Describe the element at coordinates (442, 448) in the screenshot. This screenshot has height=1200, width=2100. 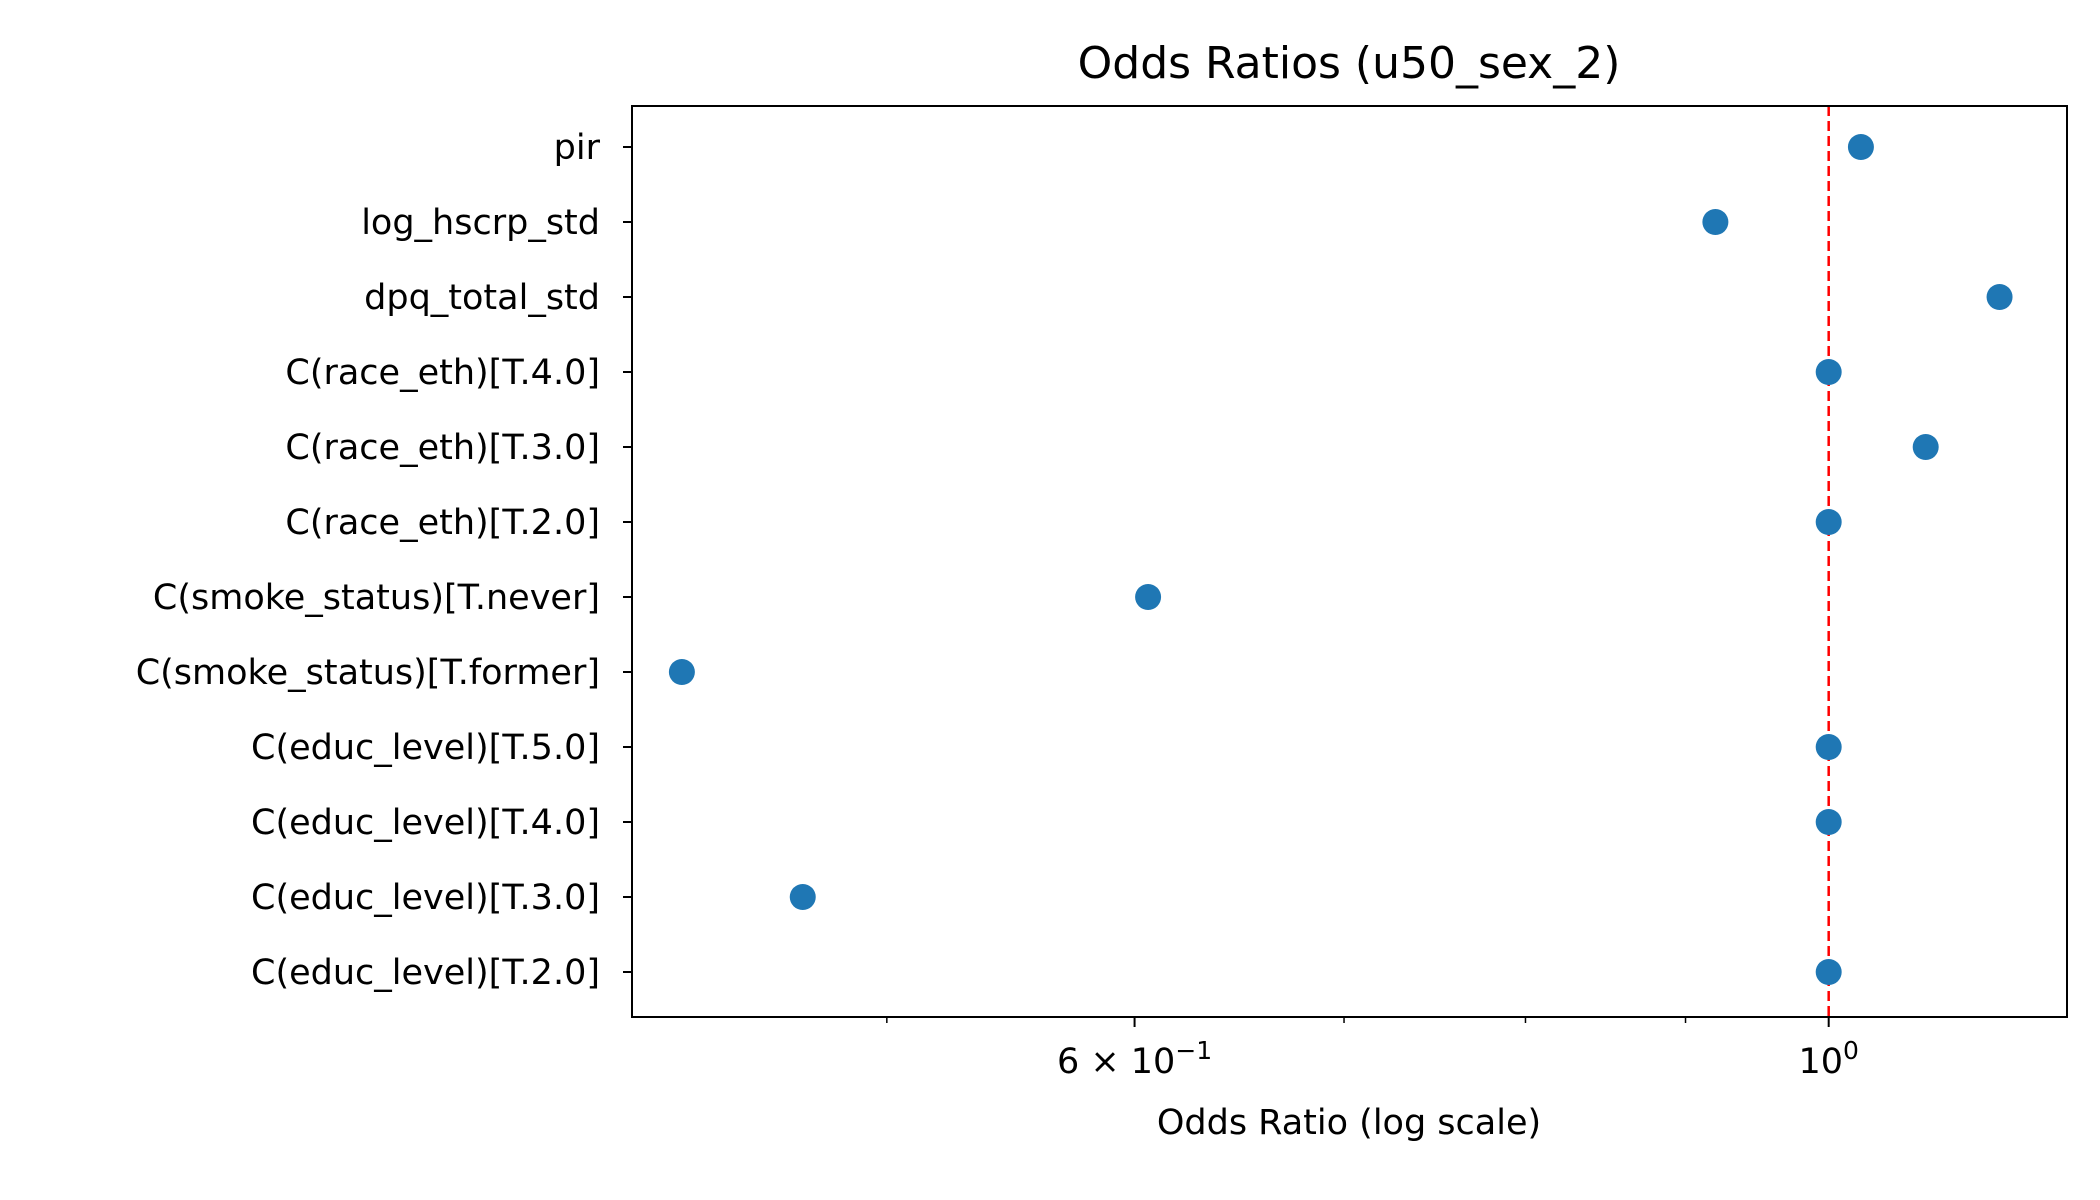
I see `y-tick-label: C(race_eth)[T.3.0]` at that location.